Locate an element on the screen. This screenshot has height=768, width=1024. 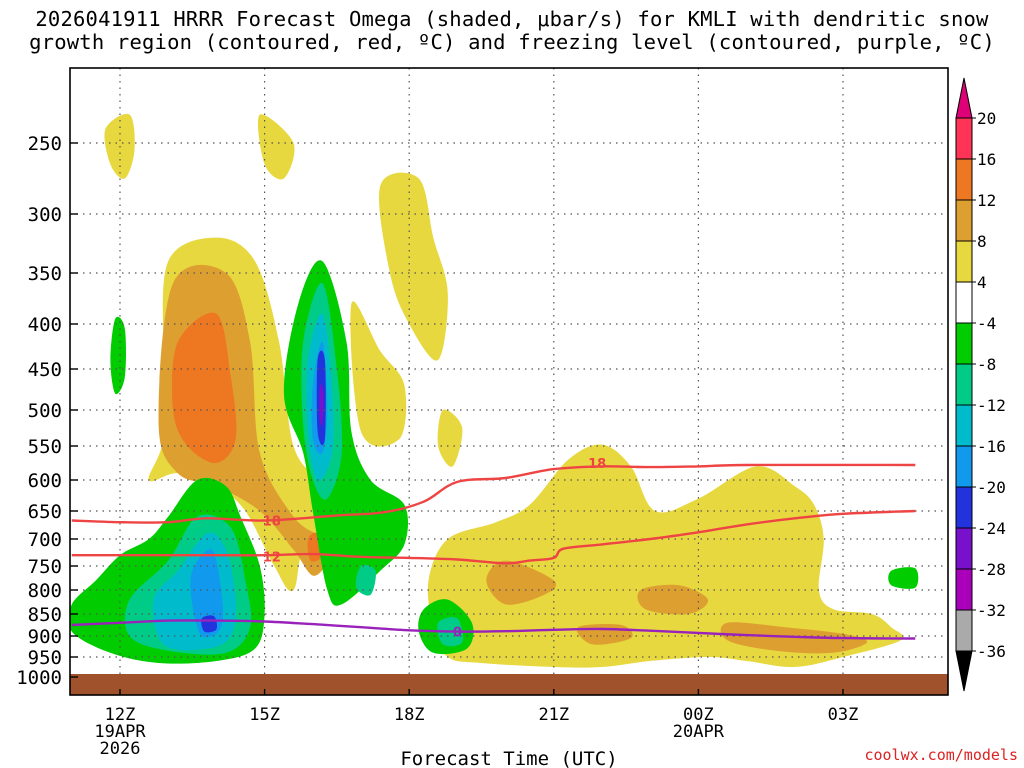
colorbar-bottom-arrow is located at coordinates (964, 671).